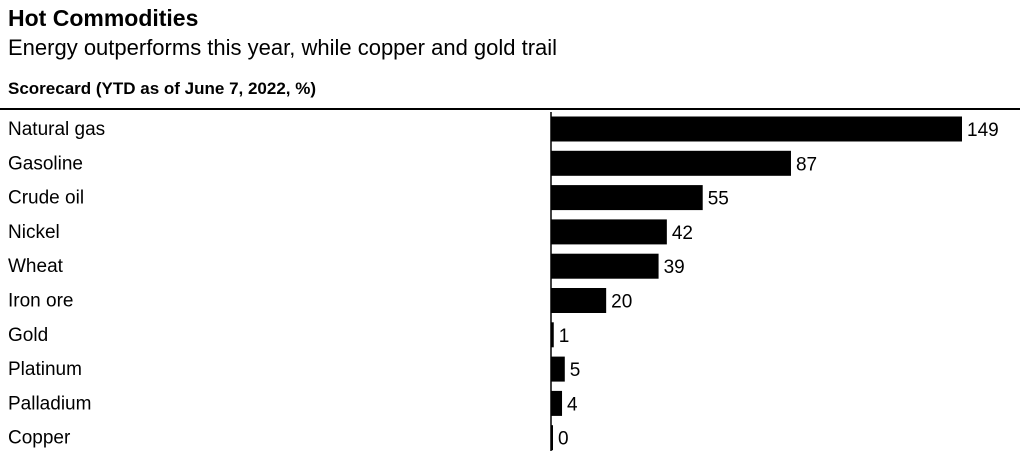 The height and width of the screenshot is (451, 1024). What do you see at coordinates (564, 336) in the screenshot?
I see `value-label: 1` at bounding box center [564, 336].